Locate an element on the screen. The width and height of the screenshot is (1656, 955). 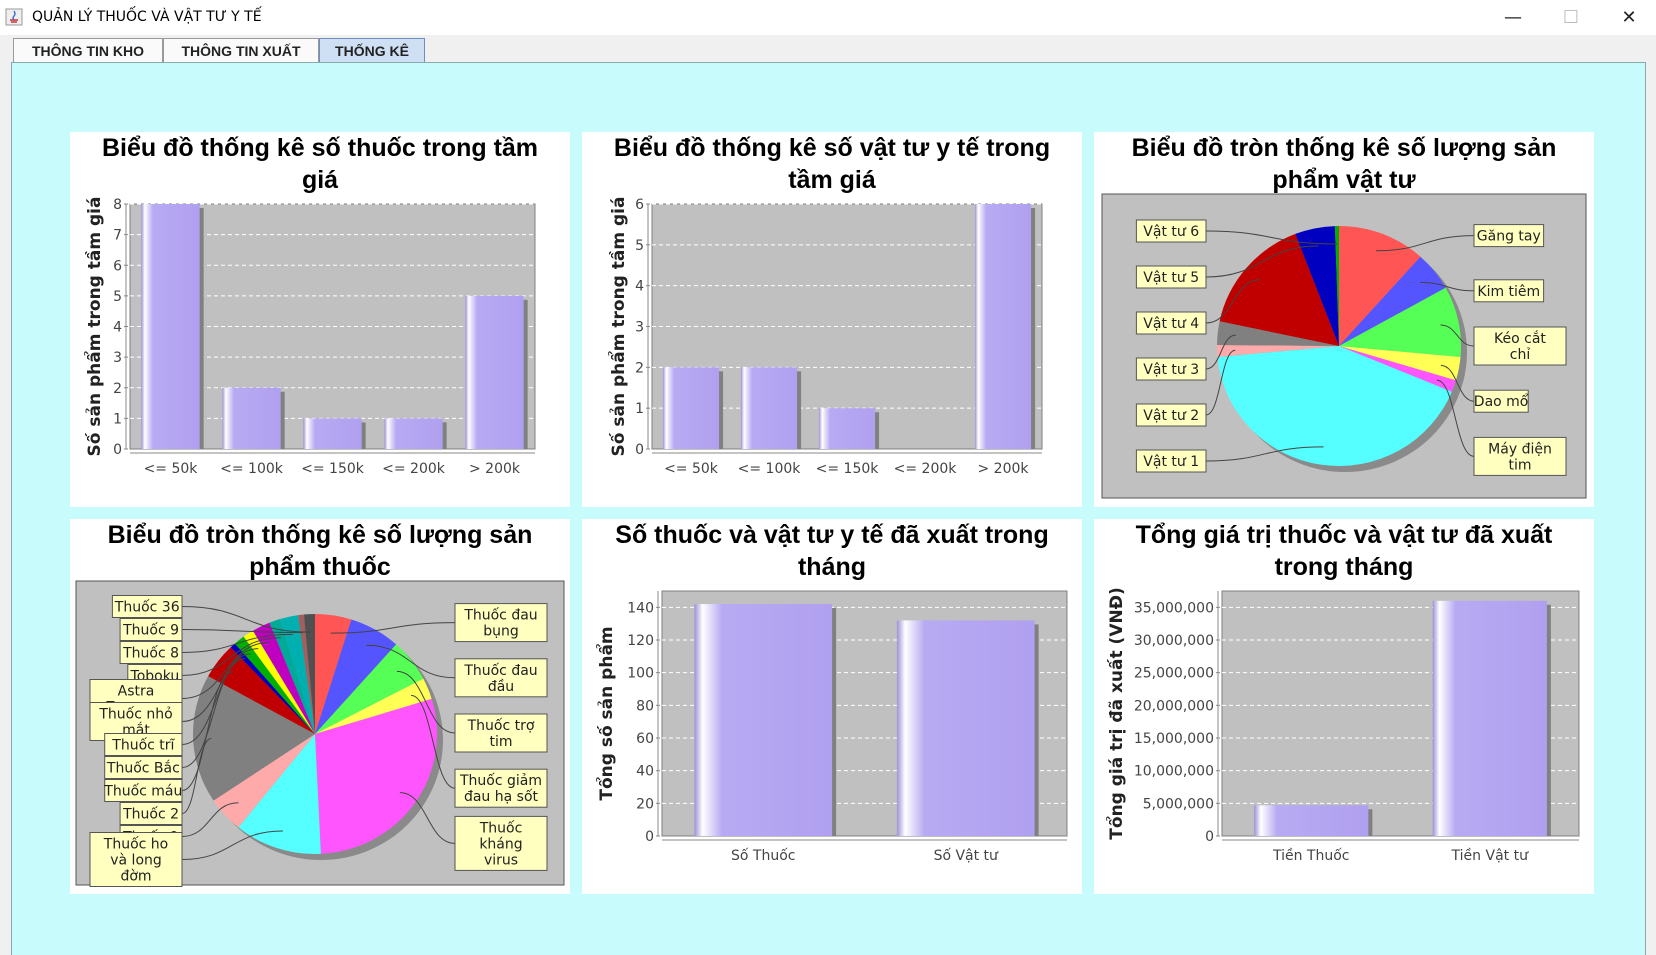
y-tick-label: 15,000,000 is located at coordinates (1174, 739).